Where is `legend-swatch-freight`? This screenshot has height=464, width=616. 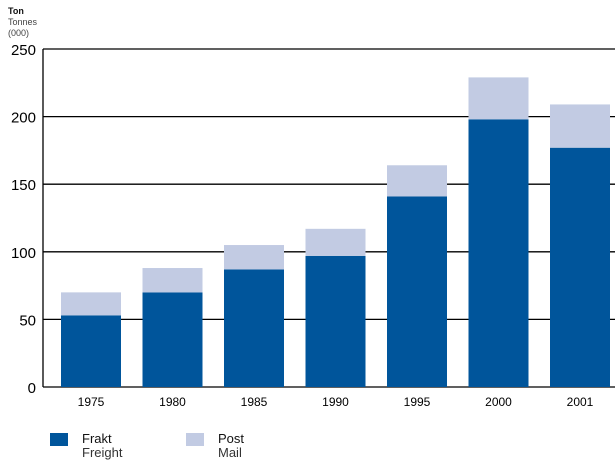 legend-swatch-freight is located at coordinates (59, 439).